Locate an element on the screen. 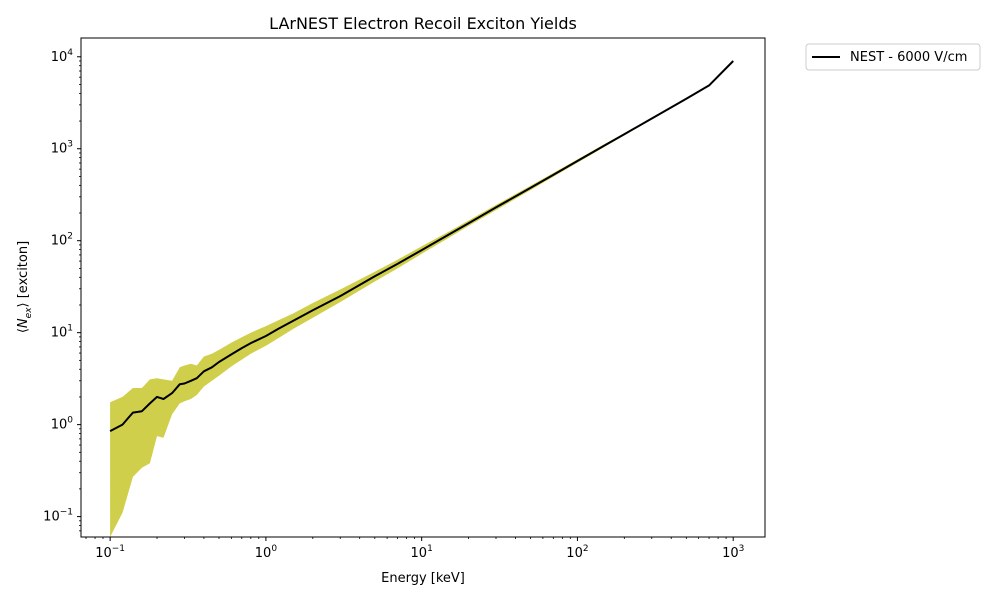 The image size is (1000, 600). x-axis-title: Energy [keV] is located at coordinates (423, 578).